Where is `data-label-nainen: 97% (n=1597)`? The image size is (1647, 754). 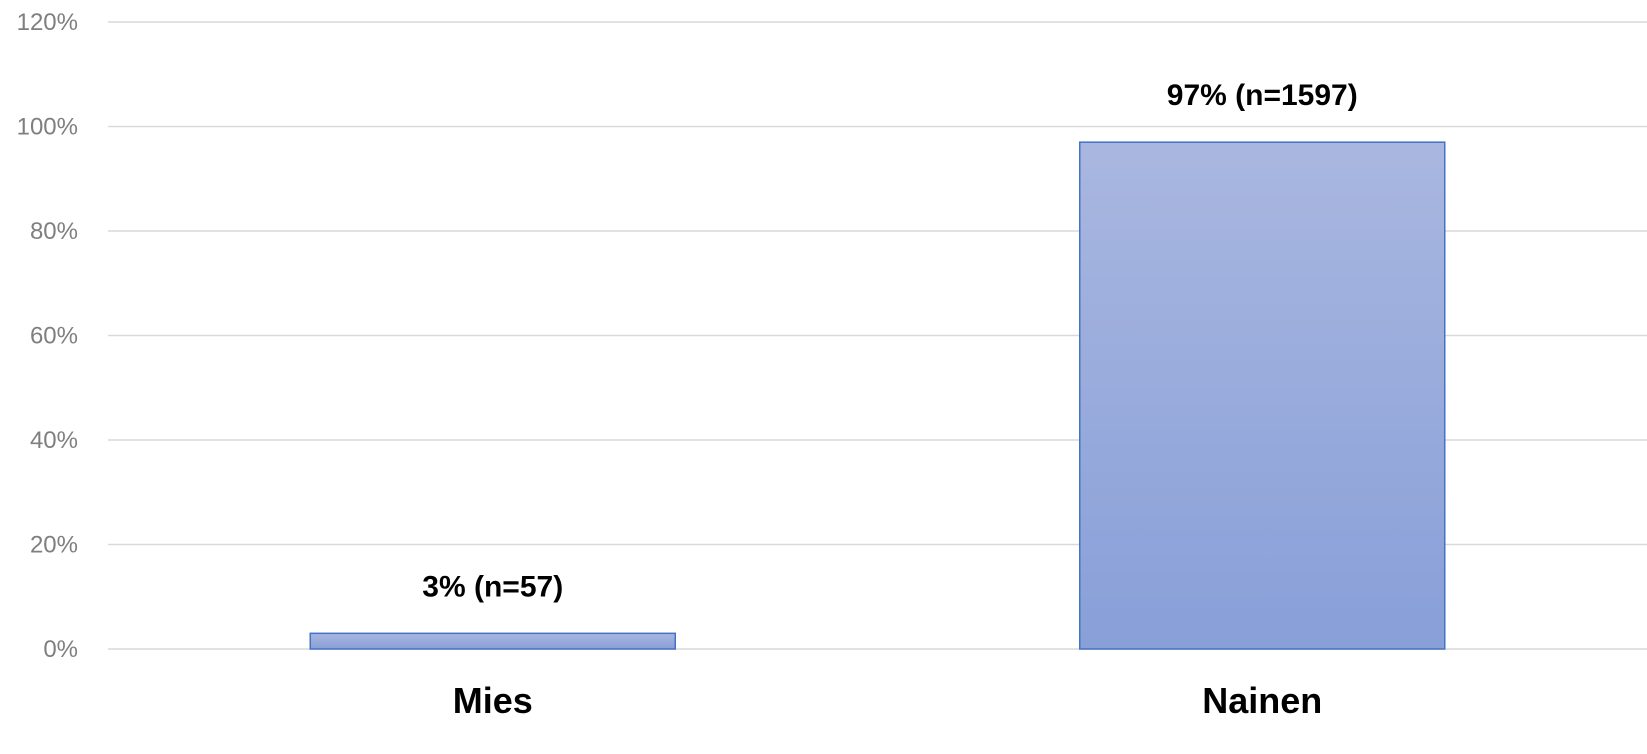
data-label-nainen: 97% (n=1597) is located at coordinates (1262, 95).